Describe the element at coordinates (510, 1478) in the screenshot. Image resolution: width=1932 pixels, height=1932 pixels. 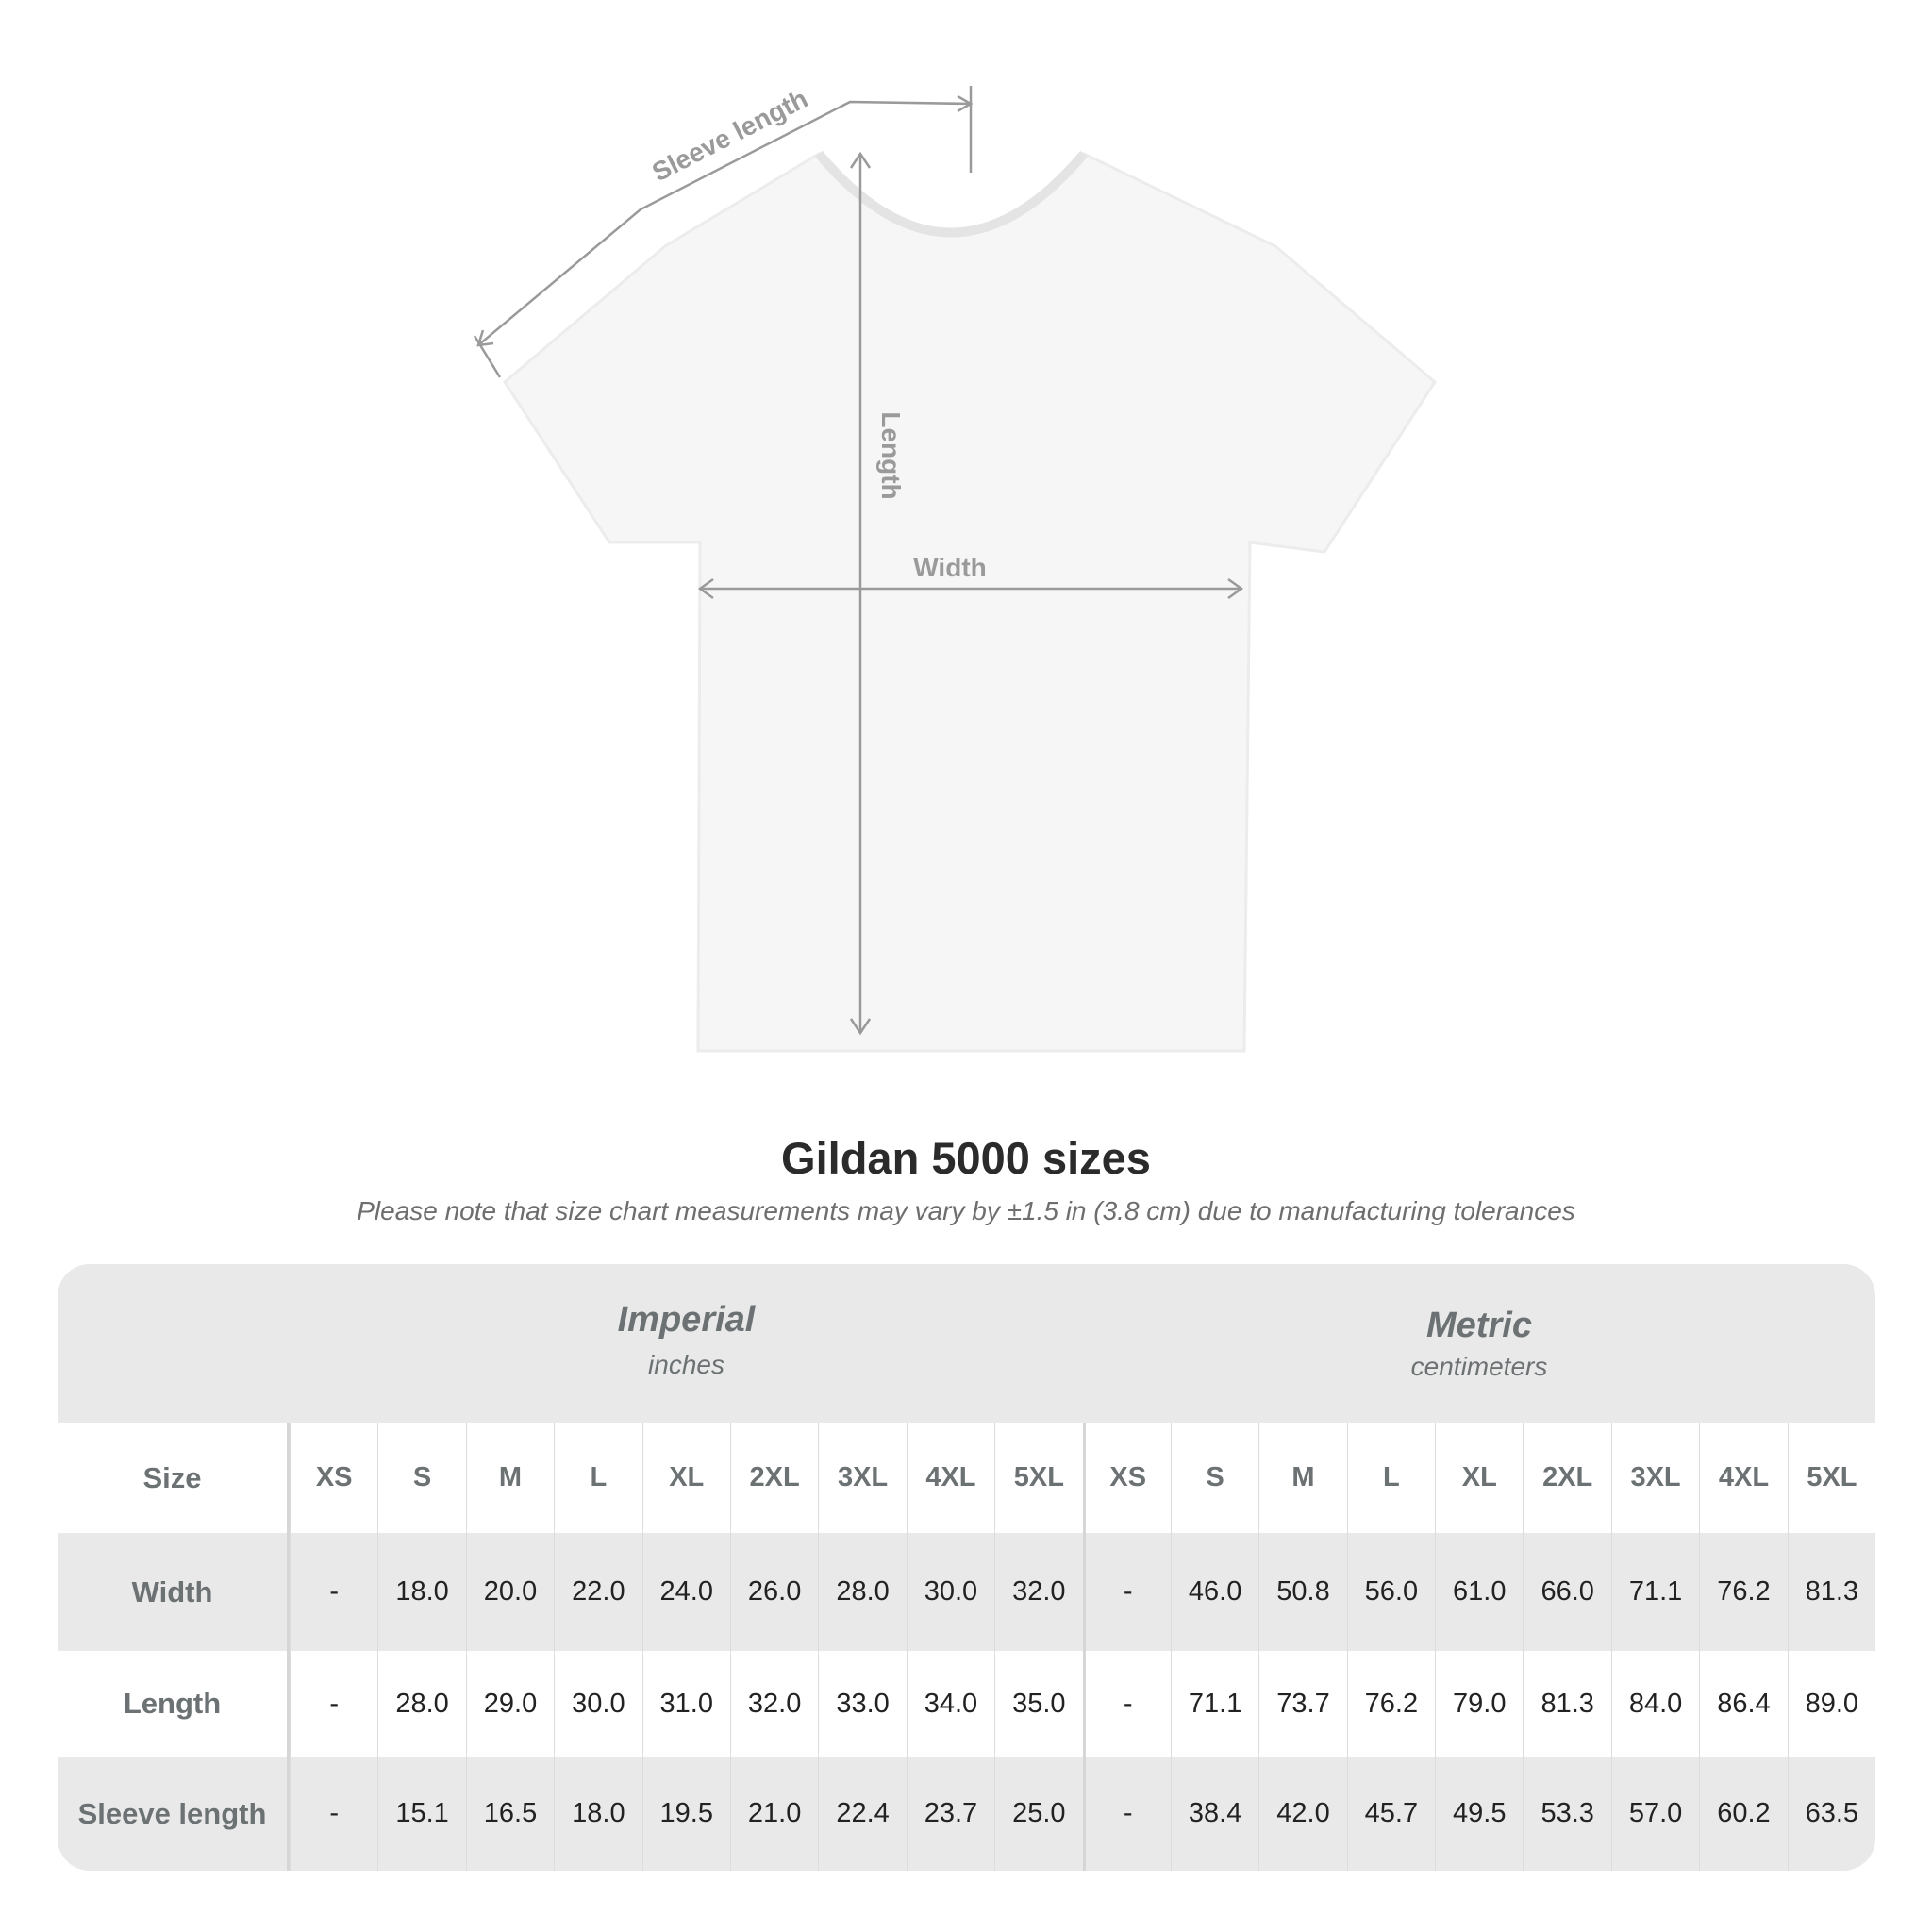
I see `size-header-imperial-m: M` at that location.